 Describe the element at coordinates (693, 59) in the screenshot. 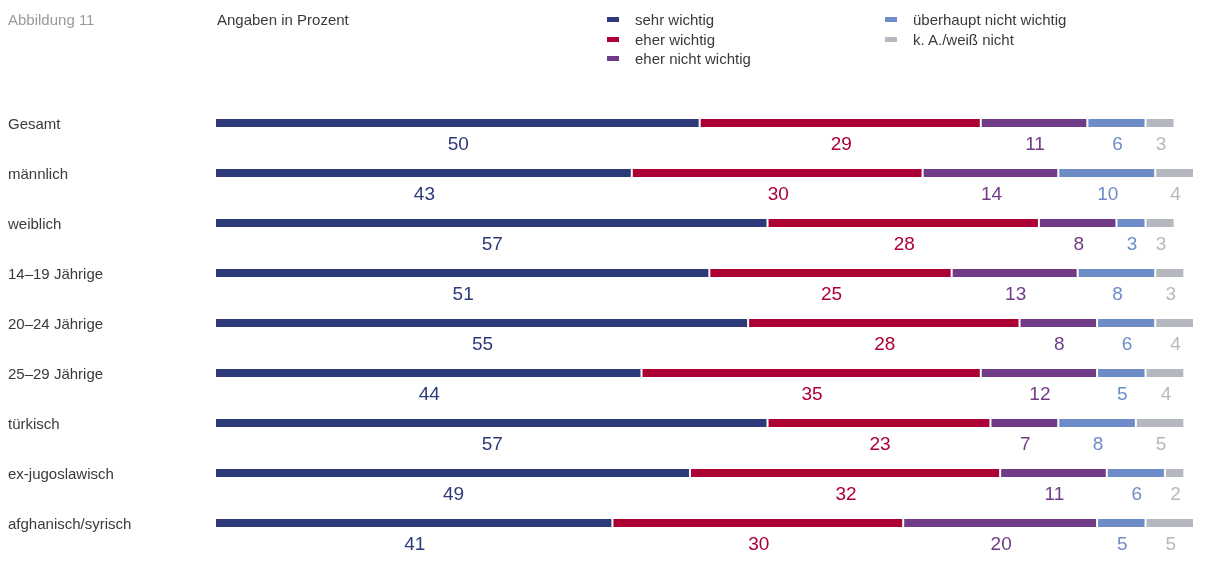

I see `legend-label: eher nicht wichtig` at that location.